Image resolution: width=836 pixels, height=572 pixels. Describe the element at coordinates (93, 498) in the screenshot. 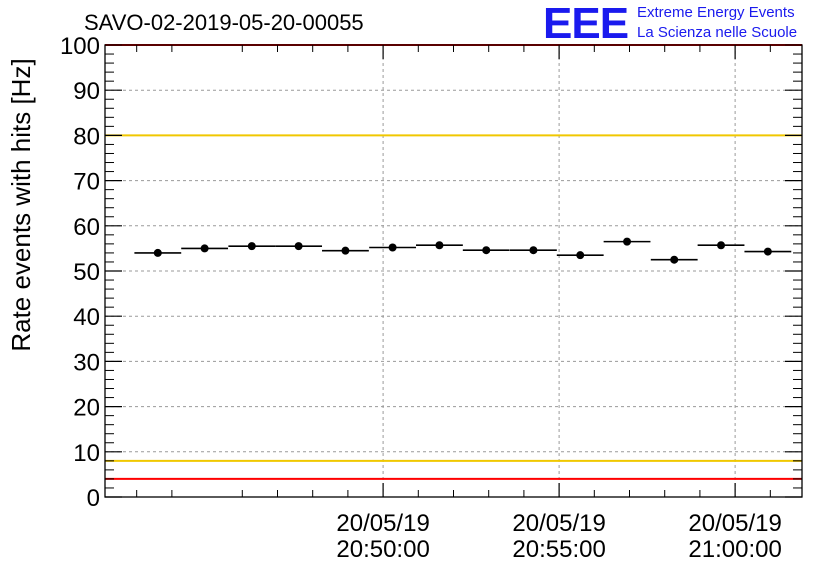

I see `y-tick-label: 0` at that location.